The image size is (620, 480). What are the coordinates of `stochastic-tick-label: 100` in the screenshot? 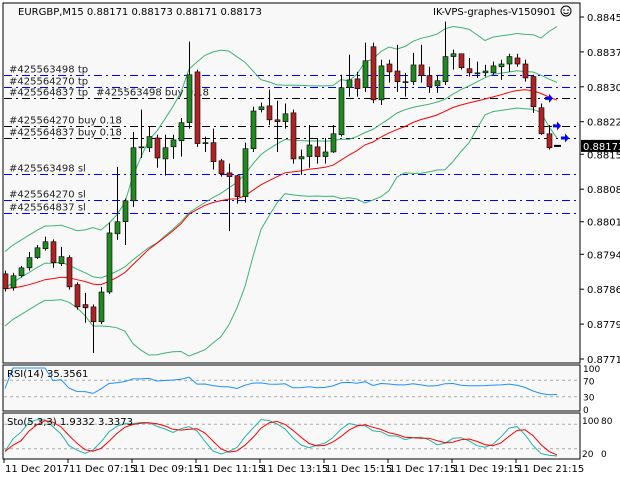 It's located at (590, 422).